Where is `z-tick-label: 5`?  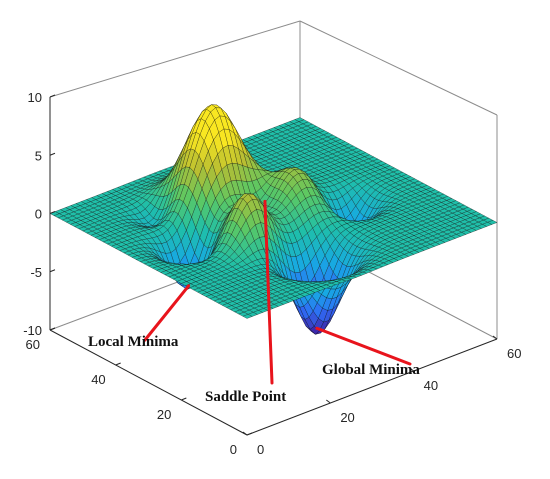 z-tick-label: 5 is located at coordinates (38, 155).